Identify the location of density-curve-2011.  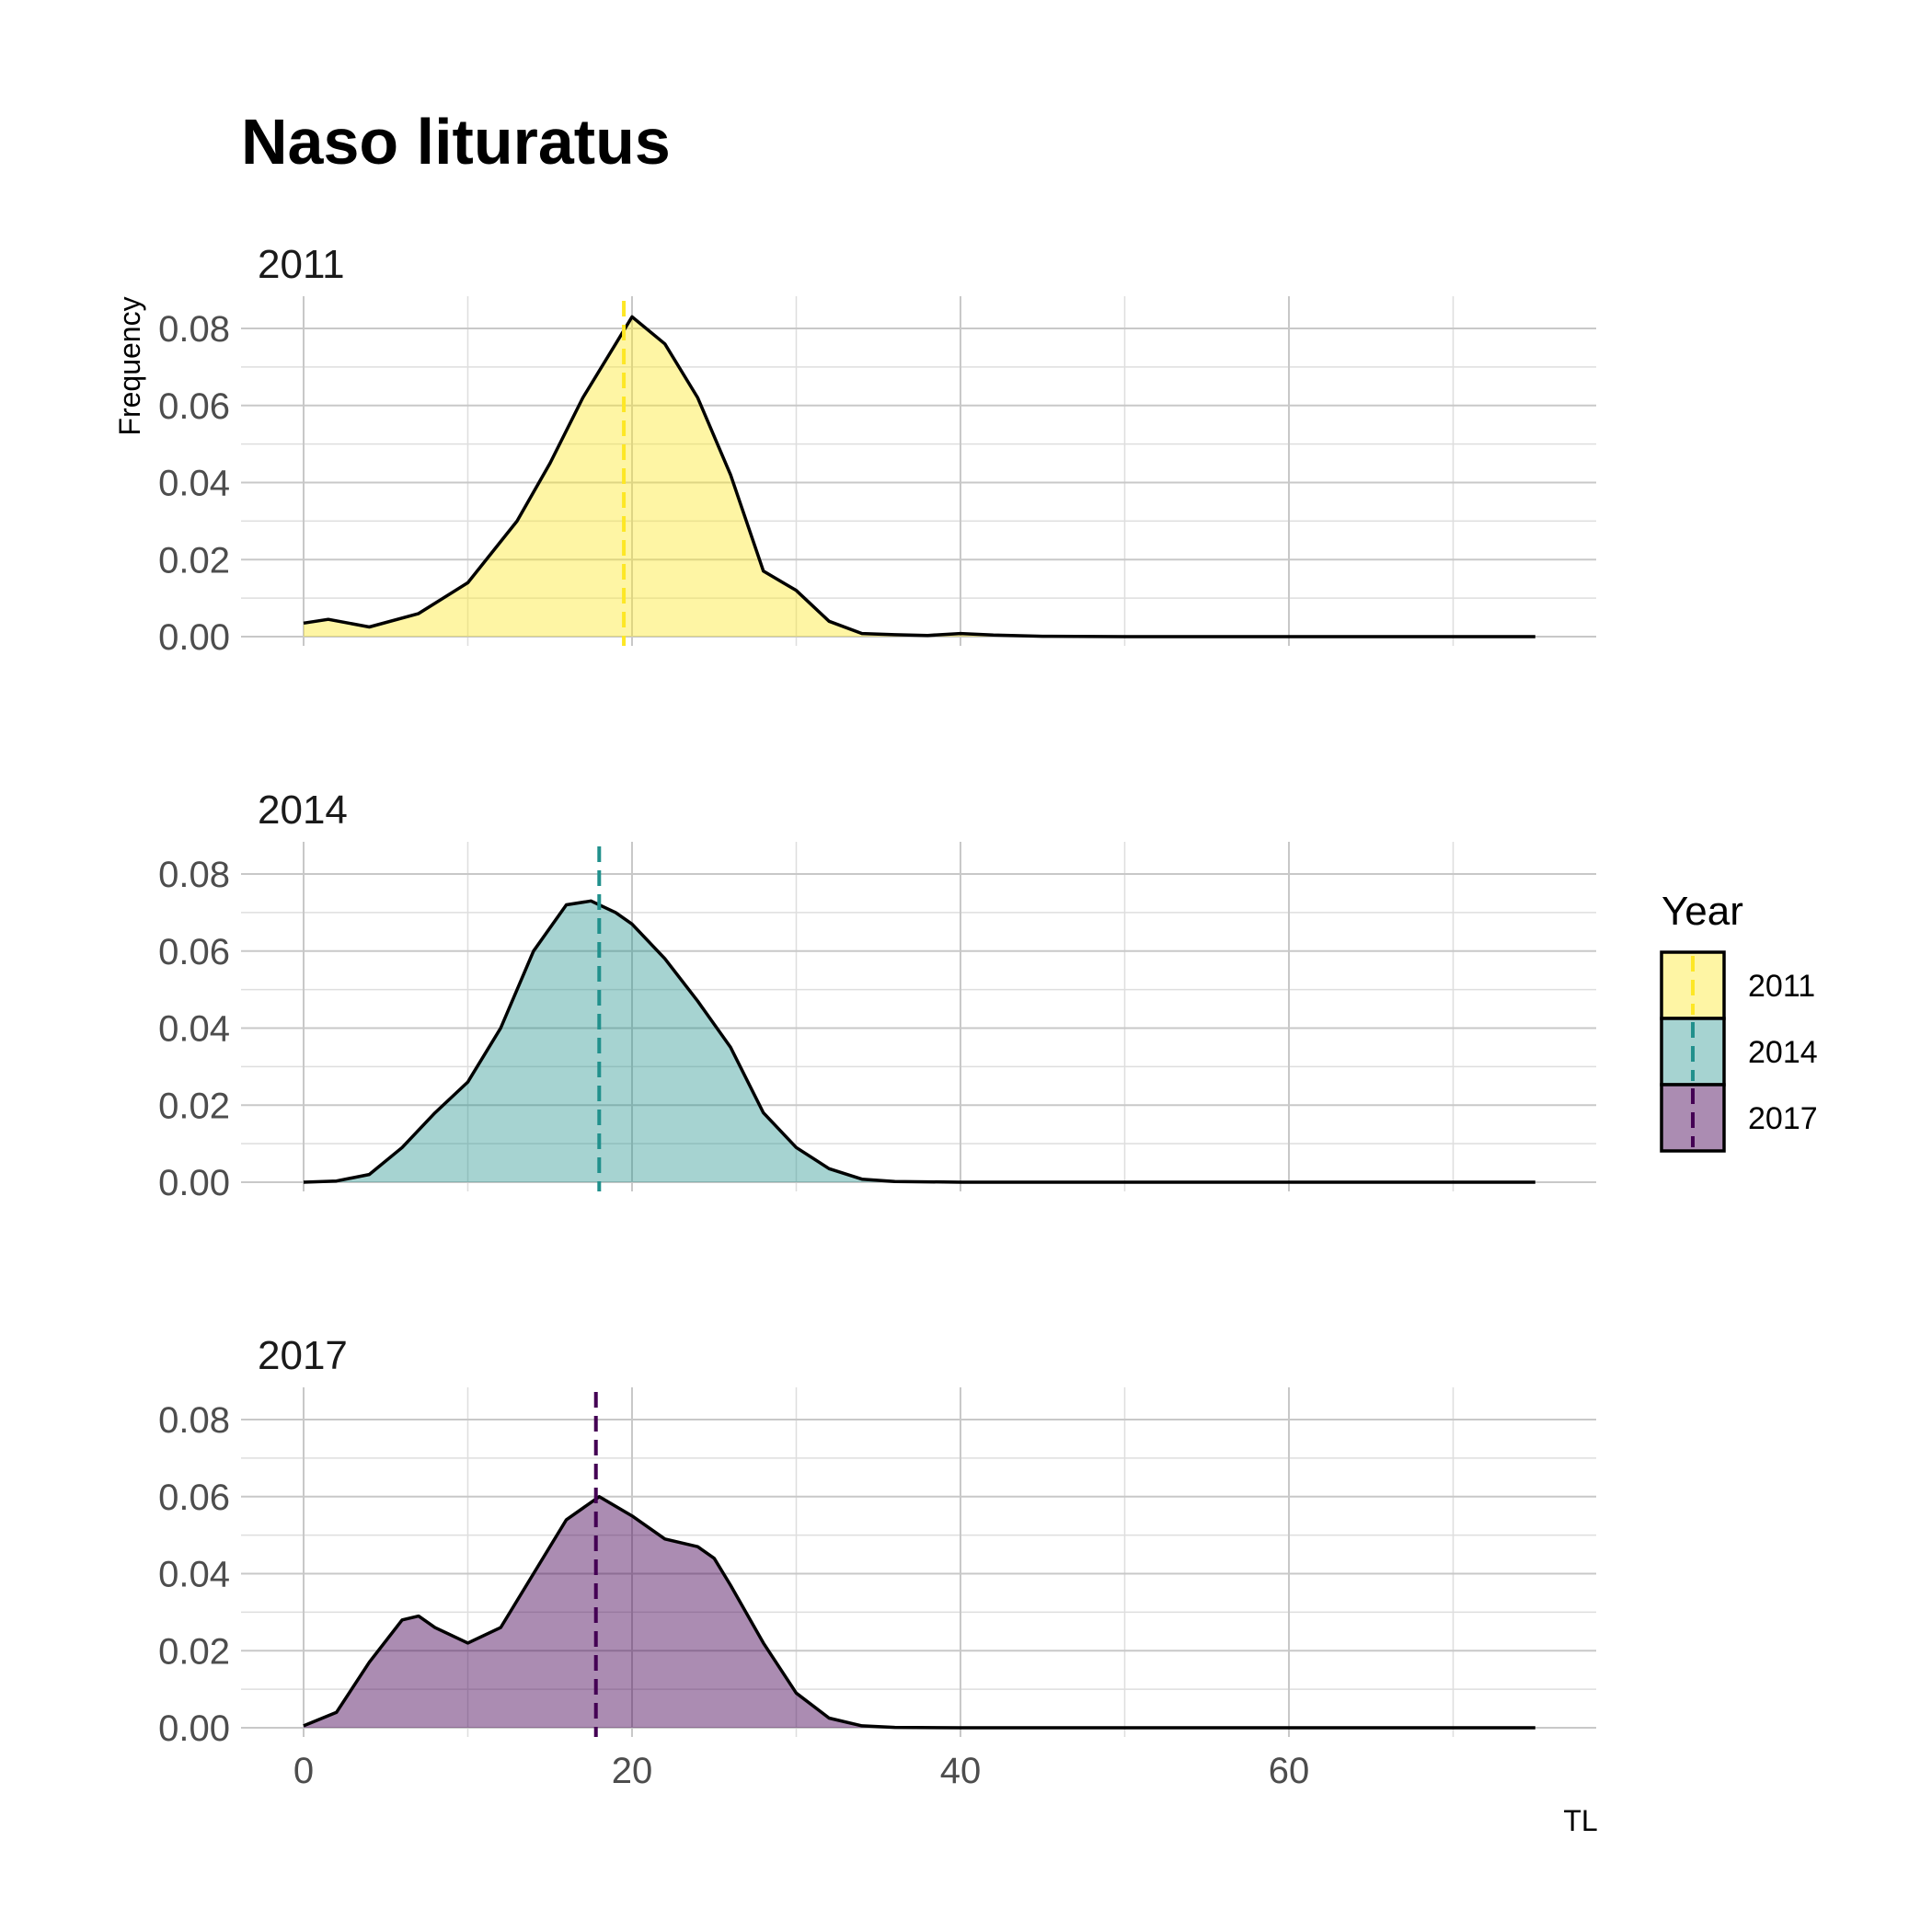
(919, 476).